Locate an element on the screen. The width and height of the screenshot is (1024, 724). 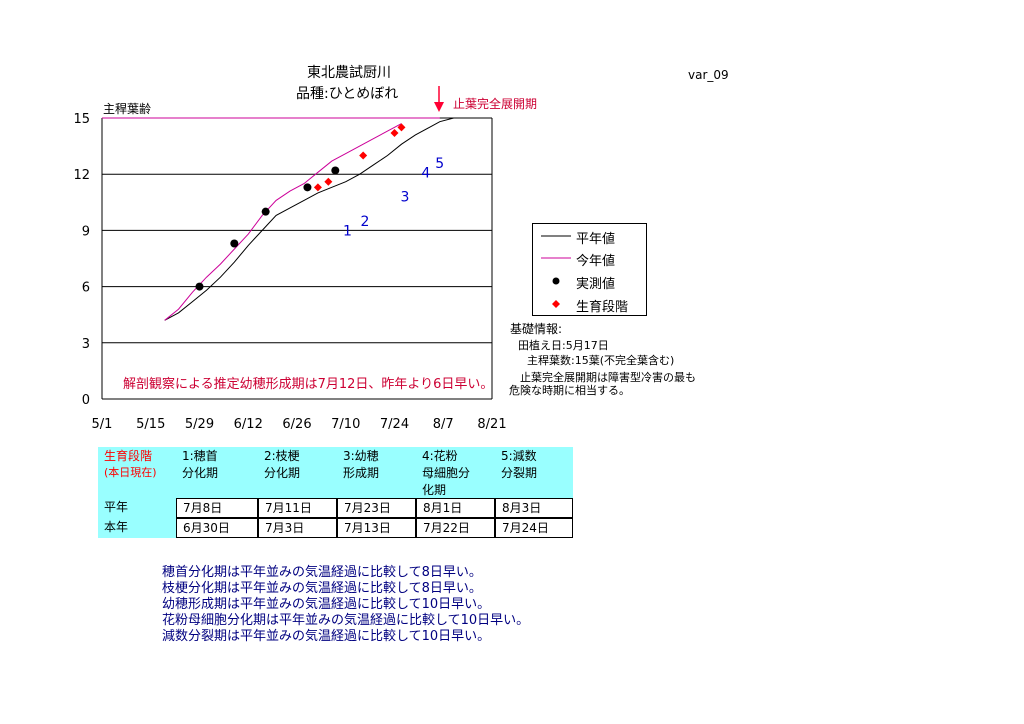
stage-header-5-line-1: 5:減数 is located at coordinates (519, 456).